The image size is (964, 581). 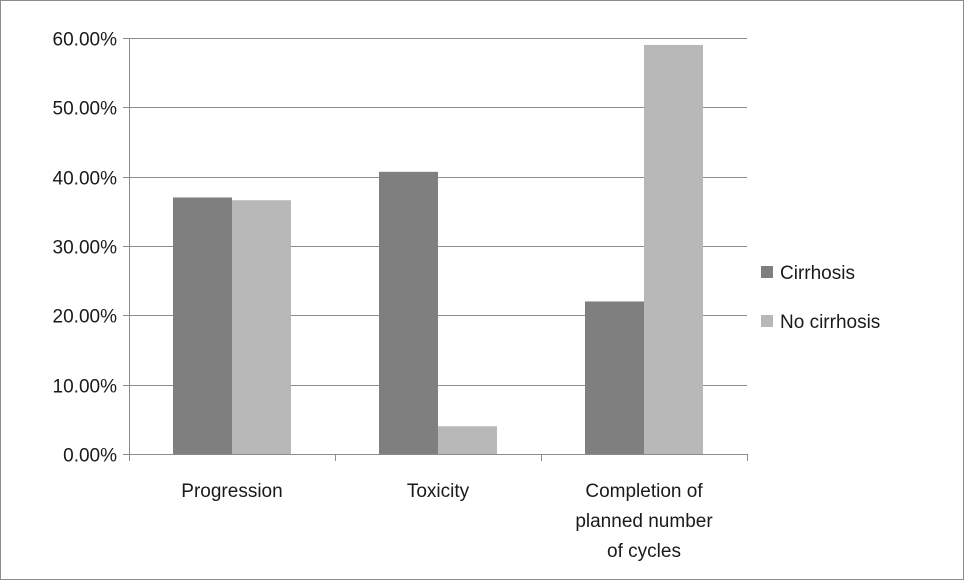 I want to click on legend-swatch-no-cirrhosis, so click(x=767, y=321).